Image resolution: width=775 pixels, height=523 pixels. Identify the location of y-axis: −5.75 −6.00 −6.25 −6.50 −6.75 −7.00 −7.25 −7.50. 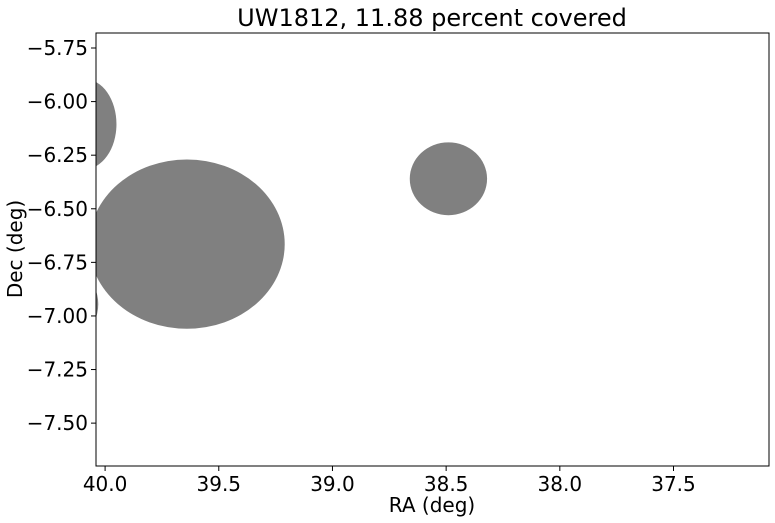
(61, 235).